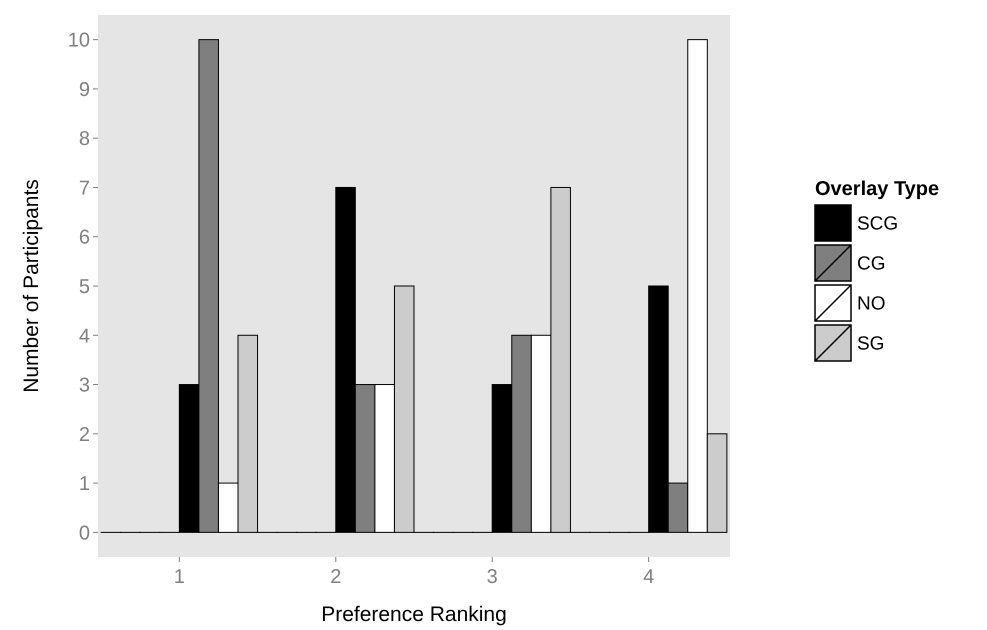  I want to click on y-tick-label: 10, so click(79, 41).